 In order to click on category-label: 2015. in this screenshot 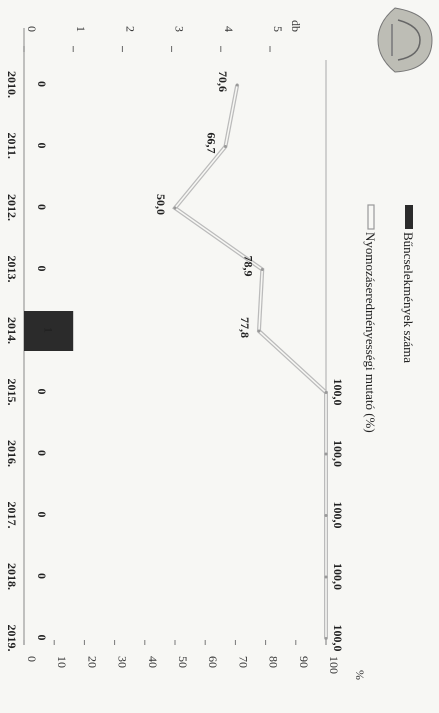, I will do `click(12, 392)`.